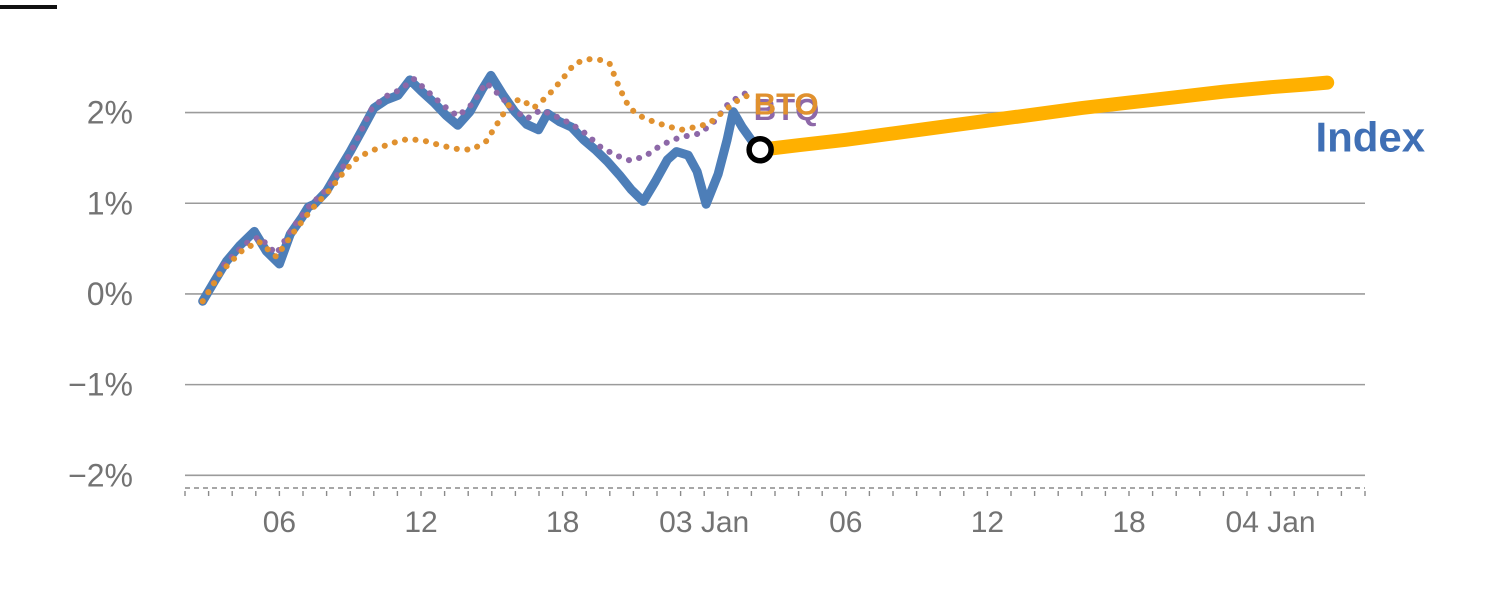  I want to click on y-tick-label: 1%, so click(110, 203).